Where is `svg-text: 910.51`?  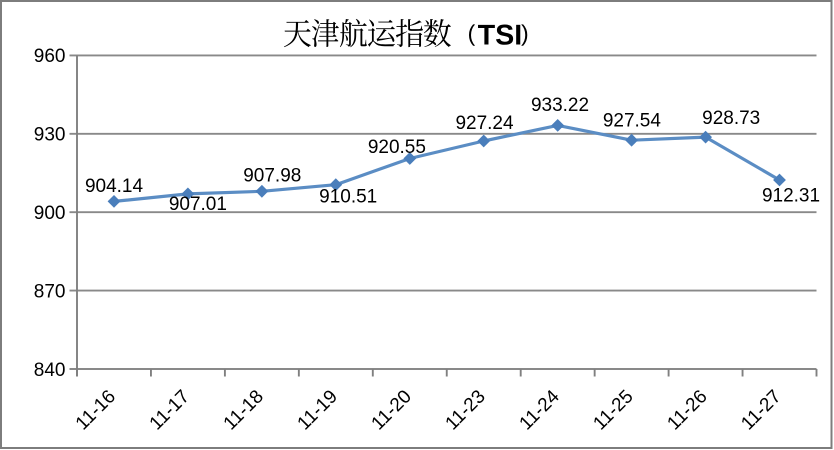 svg-text: 910.51 is located at coordinates (348, 196).